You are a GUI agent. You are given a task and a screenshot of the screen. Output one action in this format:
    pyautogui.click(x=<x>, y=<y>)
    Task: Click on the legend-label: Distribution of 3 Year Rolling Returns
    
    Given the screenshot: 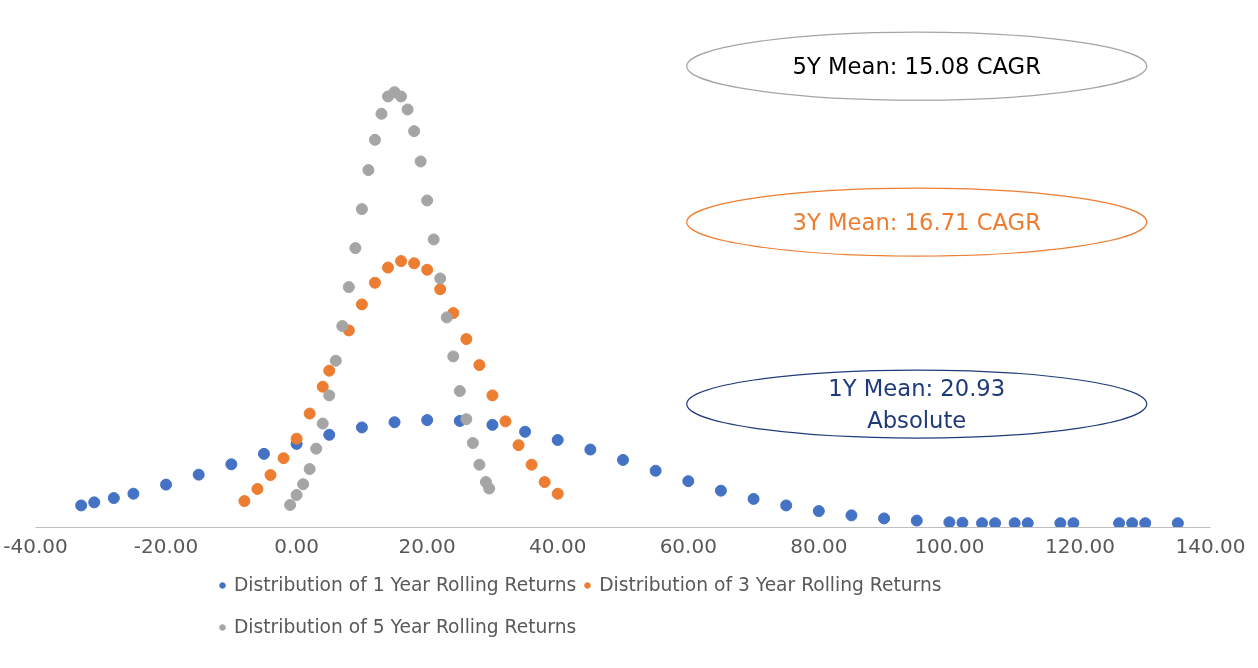 What is the action you would take?
    pyautogui.click(x=770, y=584)
    